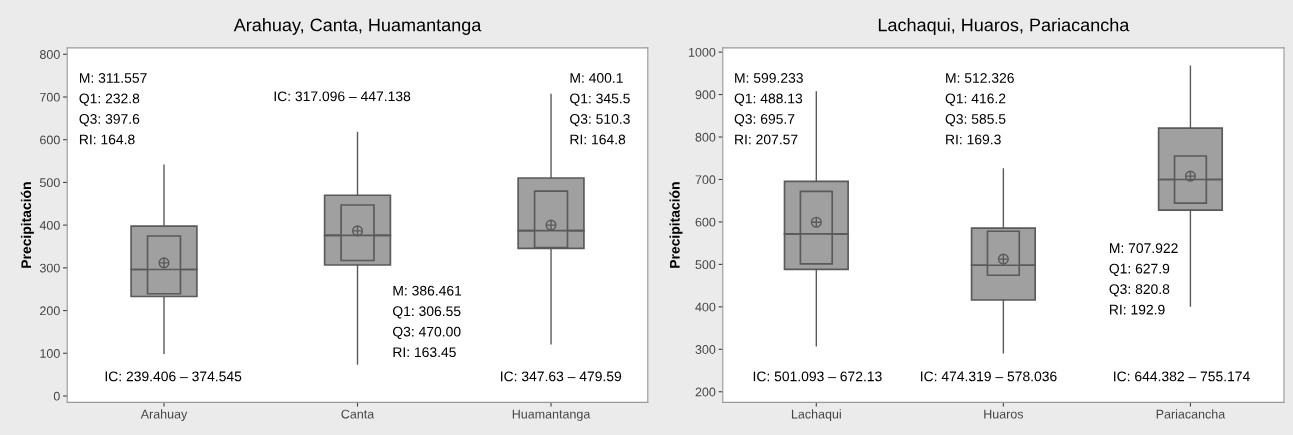  What do you see at coordinates (56, 396) in the screenshot?
I see `y-tick-label: 0` at bounding box center [56, 396].